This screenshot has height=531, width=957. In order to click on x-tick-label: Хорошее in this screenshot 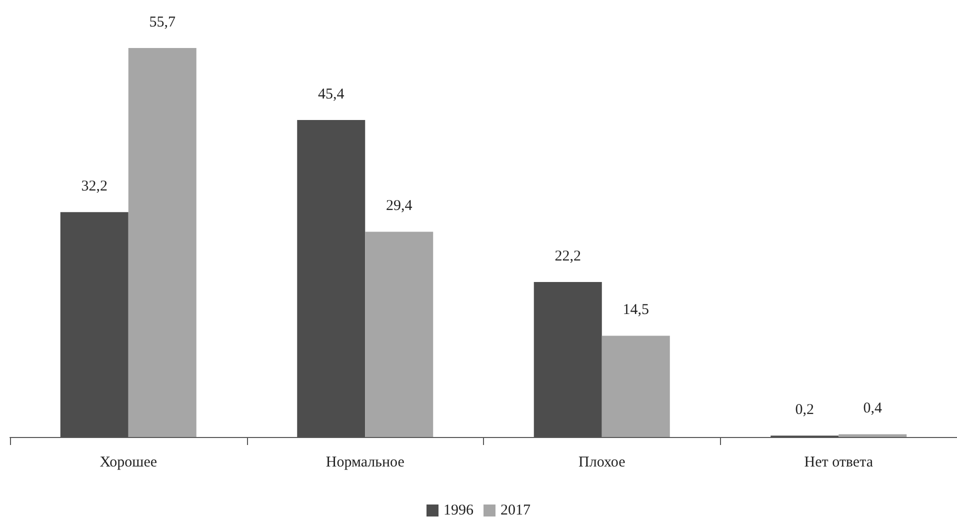, I will do `click(129, 462)`.